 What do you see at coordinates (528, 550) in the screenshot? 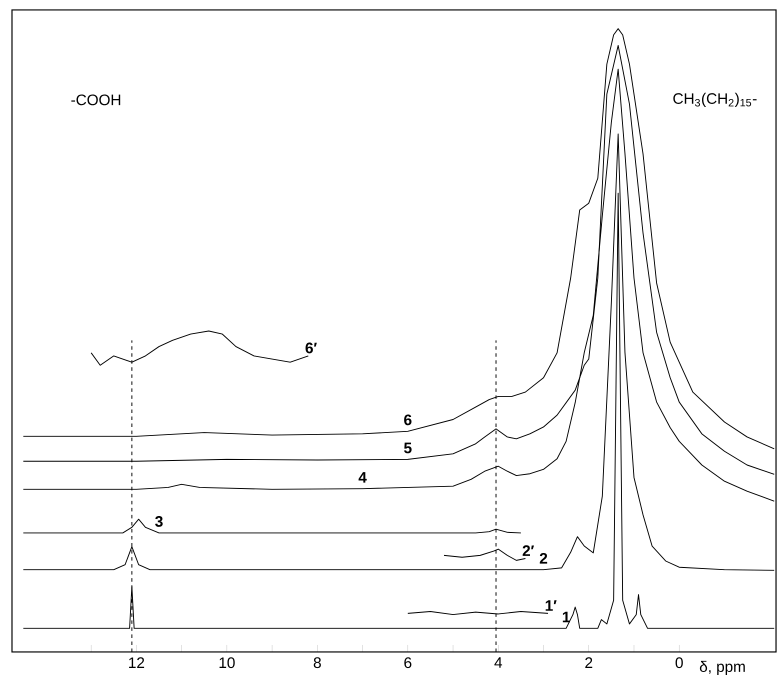
I see `series-label: 2′` at bounding box center [528, 550].